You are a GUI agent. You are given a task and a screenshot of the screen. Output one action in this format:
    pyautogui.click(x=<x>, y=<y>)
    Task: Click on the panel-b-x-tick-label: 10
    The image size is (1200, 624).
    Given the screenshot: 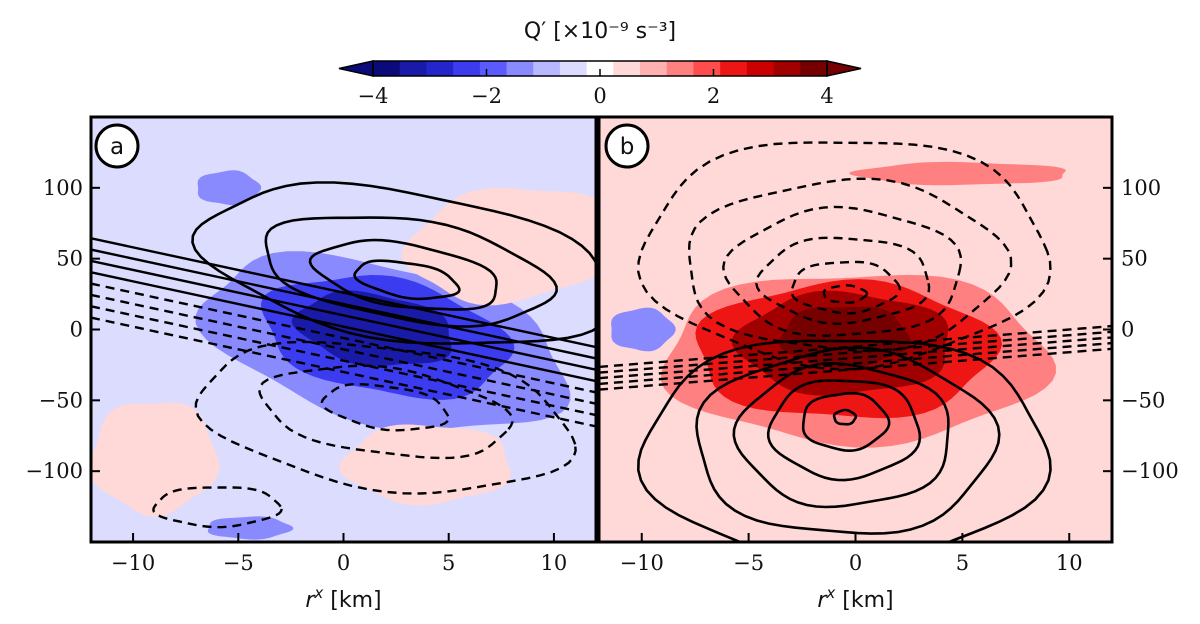 What is the action you would take?
    pyautogui.click(x=1069, y=563)
    